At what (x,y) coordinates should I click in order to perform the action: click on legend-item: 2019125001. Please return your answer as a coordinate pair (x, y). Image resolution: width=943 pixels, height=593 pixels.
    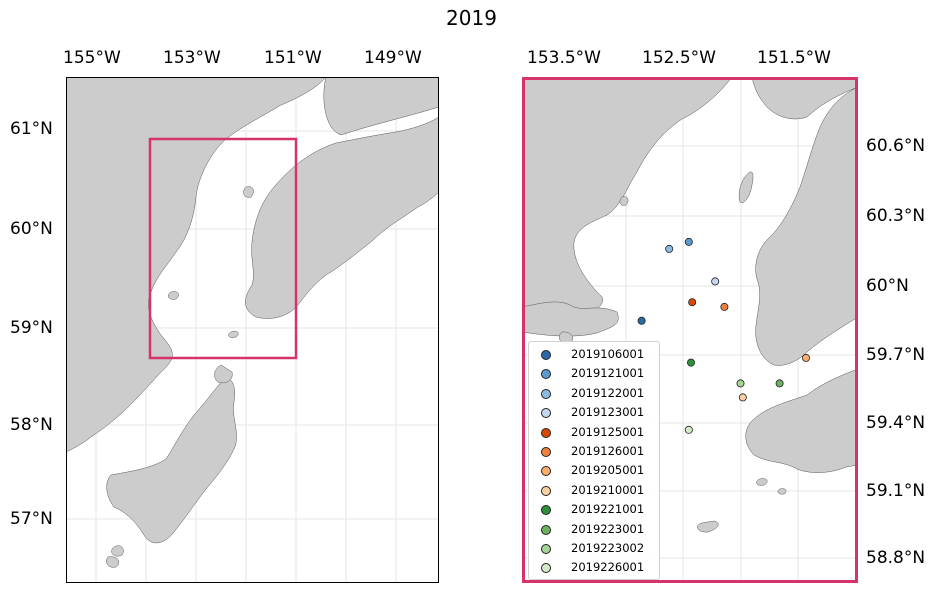
    Looking at the image, I should click on (597, 433).